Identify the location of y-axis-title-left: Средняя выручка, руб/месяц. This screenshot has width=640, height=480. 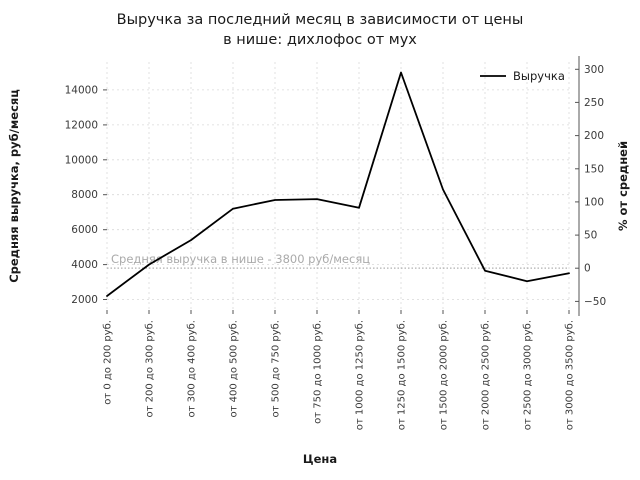
(14, 186).